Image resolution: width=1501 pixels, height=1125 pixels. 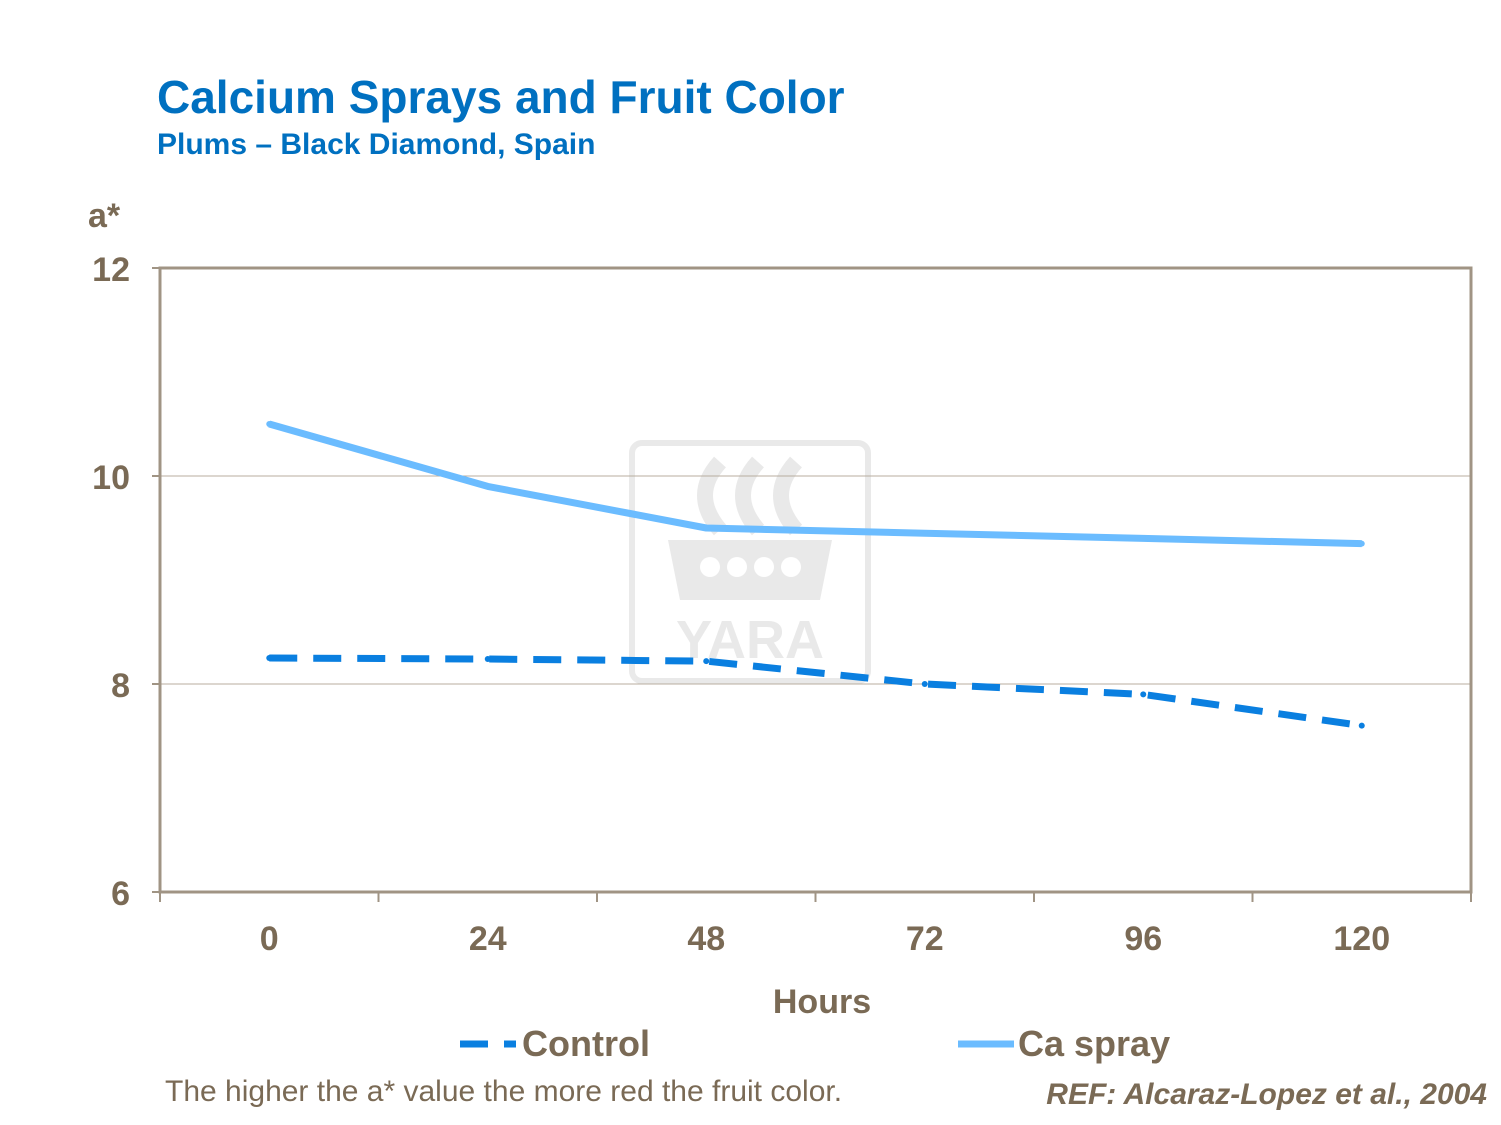 I want to click on x-tick-label: 120, so click(x=1361, y=939).